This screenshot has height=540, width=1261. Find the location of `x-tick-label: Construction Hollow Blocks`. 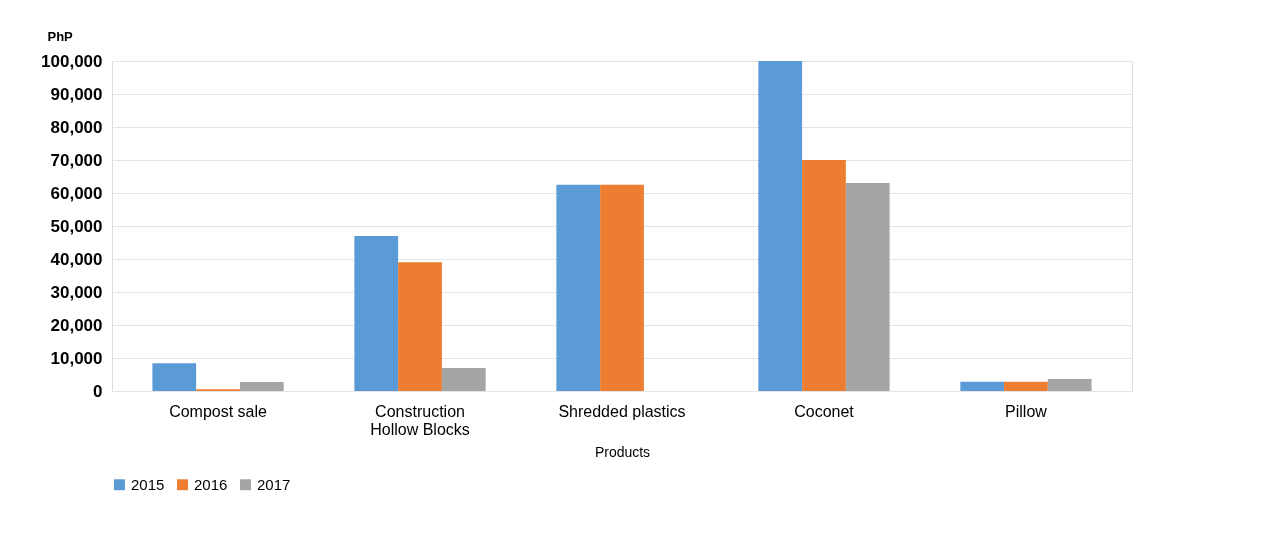

x-tick-label: Construction Hollow Blocks is located at coordinates (420, 420).